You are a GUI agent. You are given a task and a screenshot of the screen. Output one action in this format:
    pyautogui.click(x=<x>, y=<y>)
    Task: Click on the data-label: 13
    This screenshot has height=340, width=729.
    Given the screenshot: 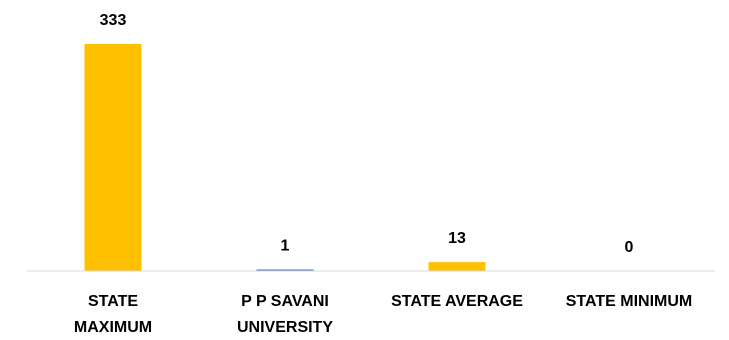 What is the action you would take?
    pyautogui.click(x=457, y=238)
    